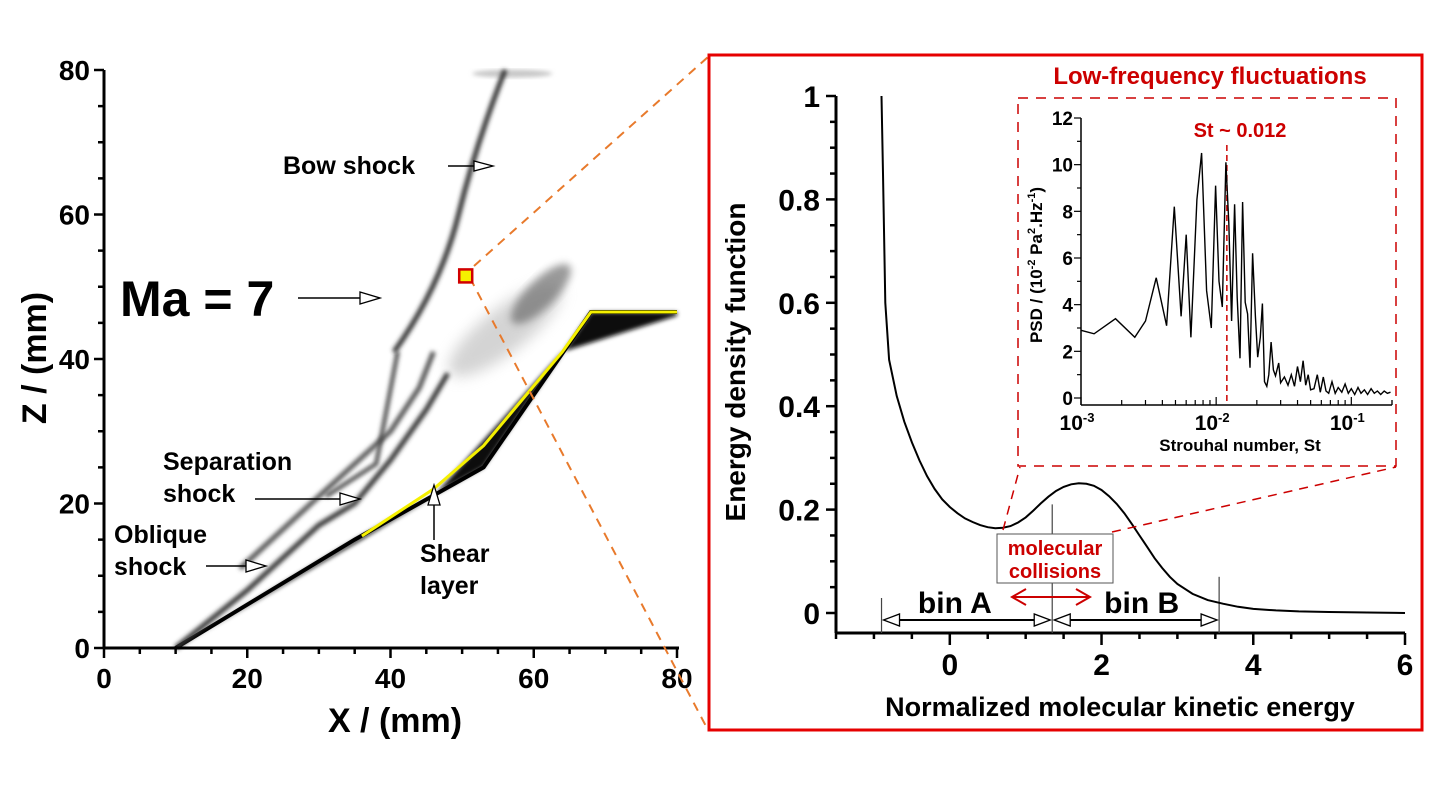 The height and width of the screenshot is (810, 1440). Describe the element at coordinates (676, 678) in the screenshot. I see `x-tick-label: 80` at that location.